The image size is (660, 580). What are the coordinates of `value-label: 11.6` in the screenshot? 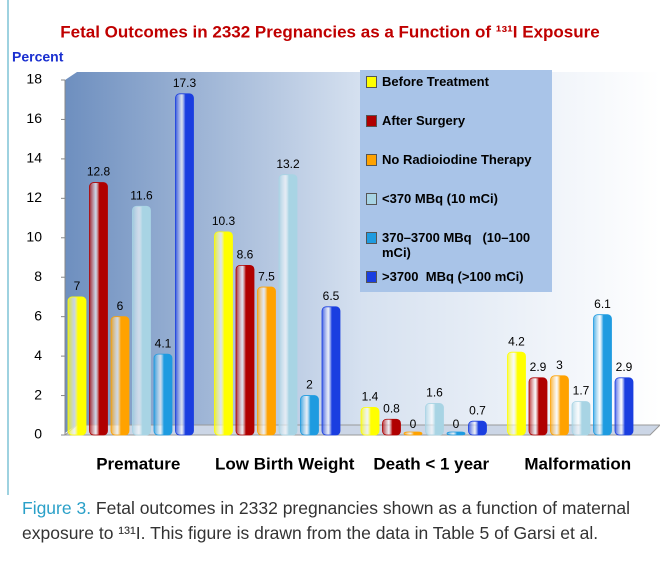 It's located at (141, 195).